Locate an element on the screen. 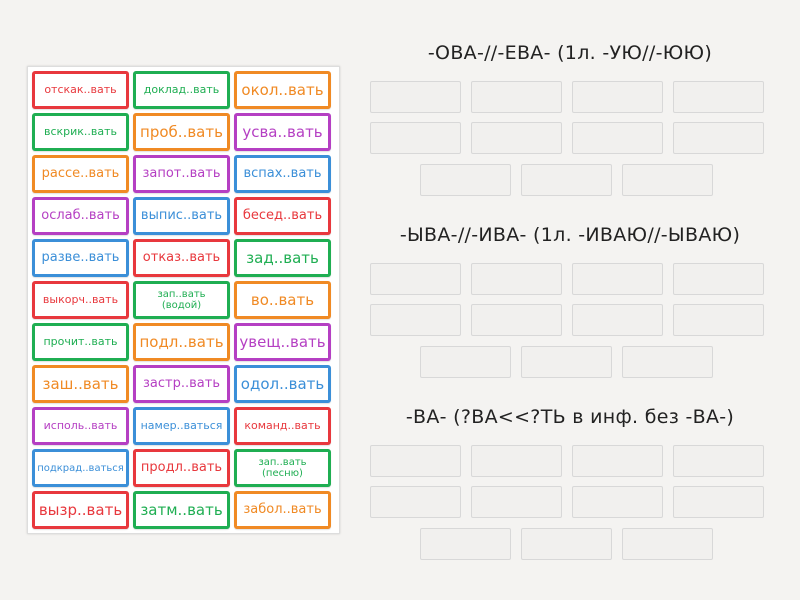 This screenshot has height=600, width=800. word-tile-text: подкрад..ваться is located at coordinates (80, 468).